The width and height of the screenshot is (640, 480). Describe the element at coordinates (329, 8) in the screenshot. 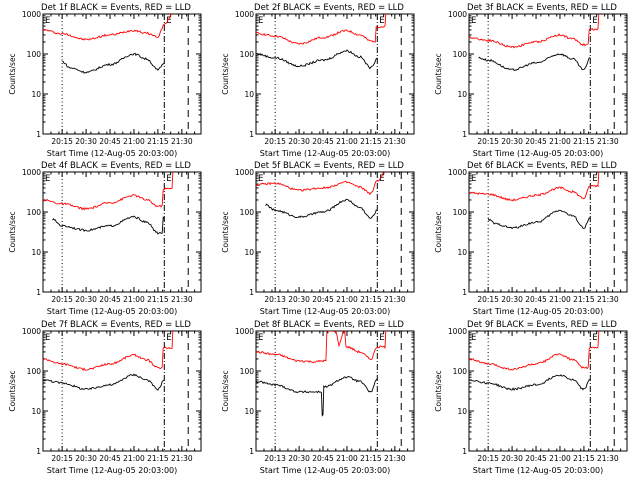

I see `chart-title: Det 2f BLACK = Events, RED = LLD` at that location.